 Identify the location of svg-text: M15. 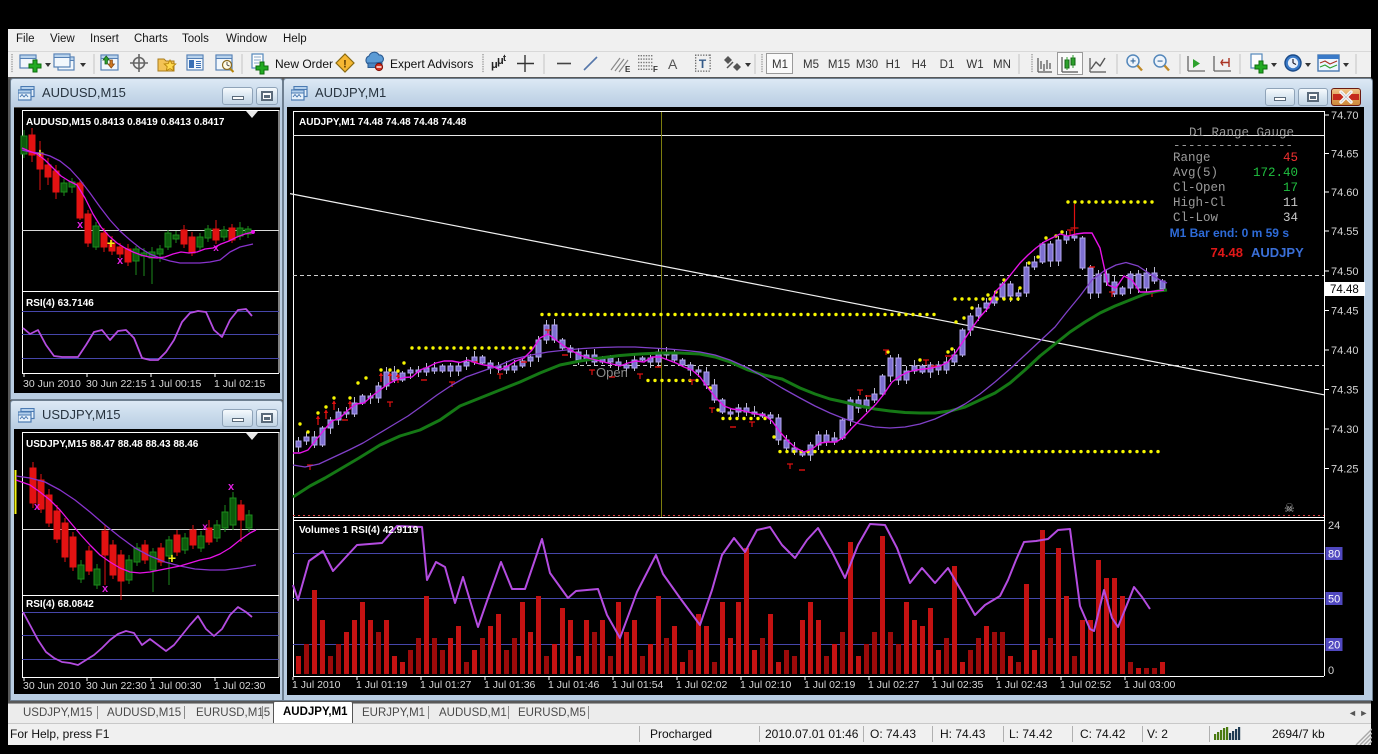
(839, 65).